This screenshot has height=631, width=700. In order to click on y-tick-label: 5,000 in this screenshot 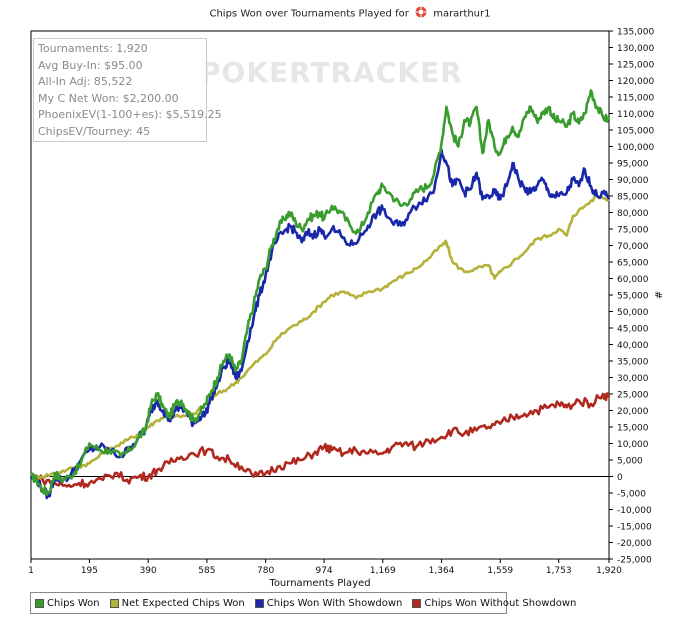, I will do `click(630, 462)`.